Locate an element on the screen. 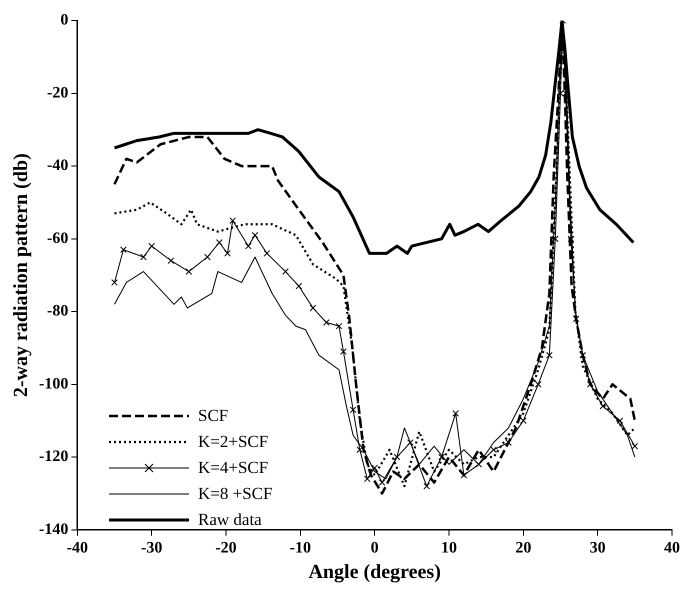 This screenshot has height=593, width=694. x-tick-label: 40 is located at coordinates (672, 548).